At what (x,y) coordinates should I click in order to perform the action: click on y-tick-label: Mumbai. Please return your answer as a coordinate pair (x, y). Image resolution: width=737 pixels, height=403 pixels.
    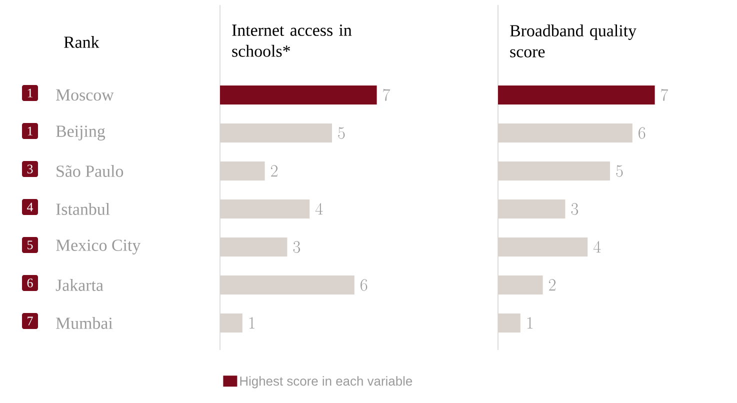
    Looking at the image, I should click on (84, 323).